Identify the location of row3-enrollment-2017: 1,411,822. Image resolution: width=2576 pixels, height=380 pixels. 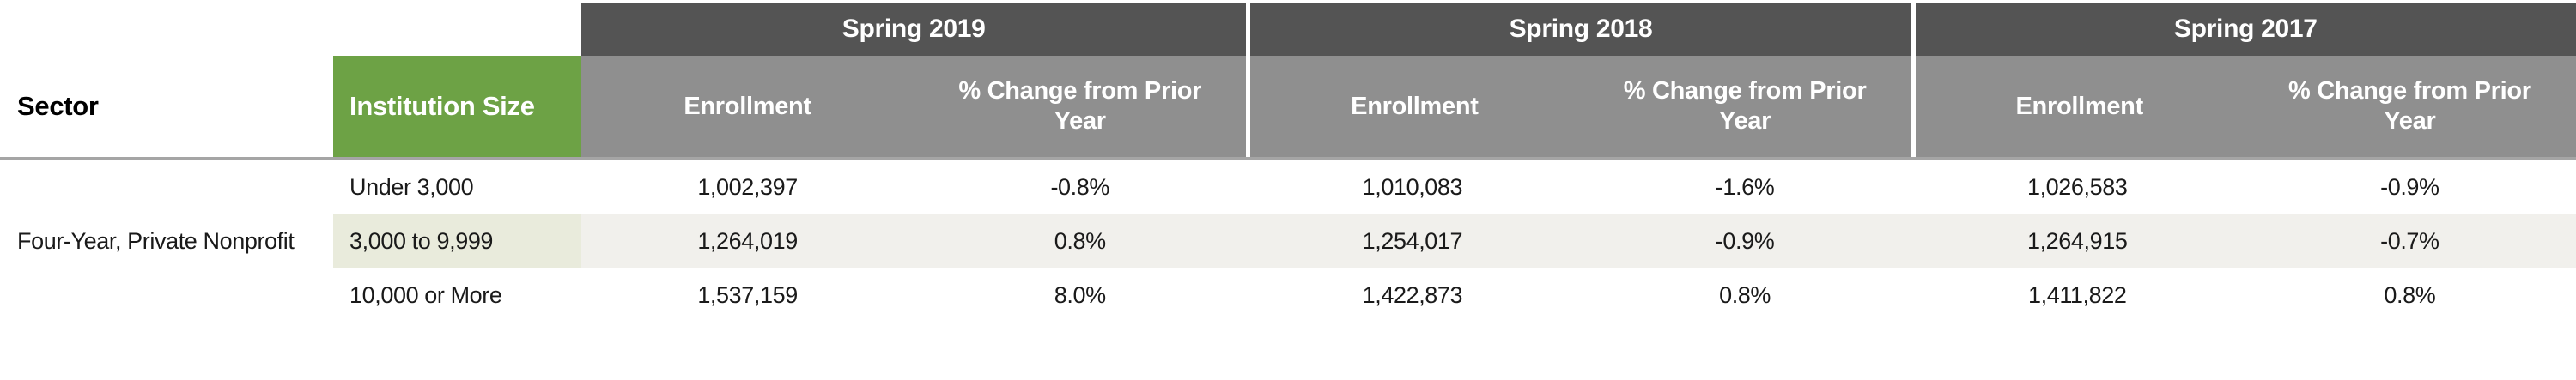
(2077, 295).